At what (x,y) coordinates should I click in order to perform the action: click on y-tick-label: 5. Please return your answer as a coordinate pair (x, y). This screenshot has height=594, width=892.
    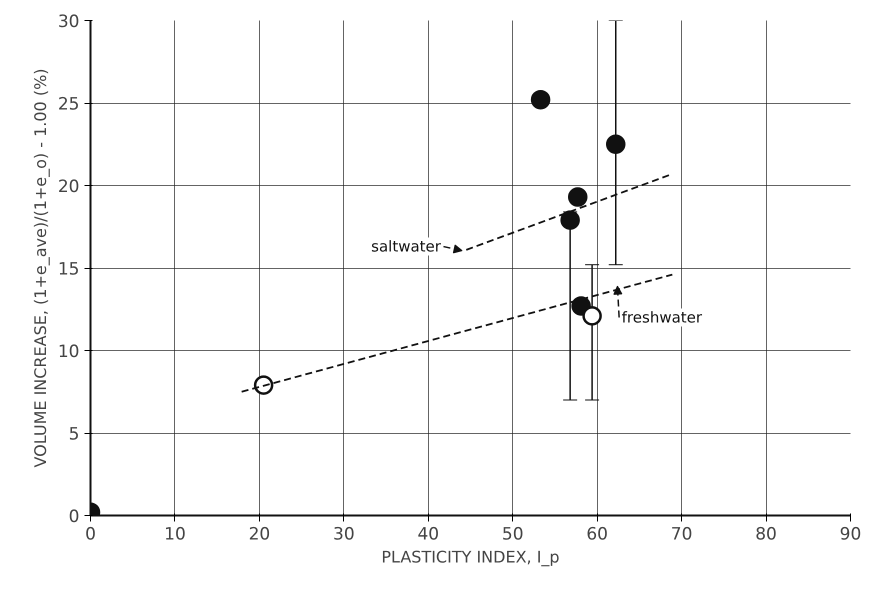
    Looking at the image, I should click on (74, 434).